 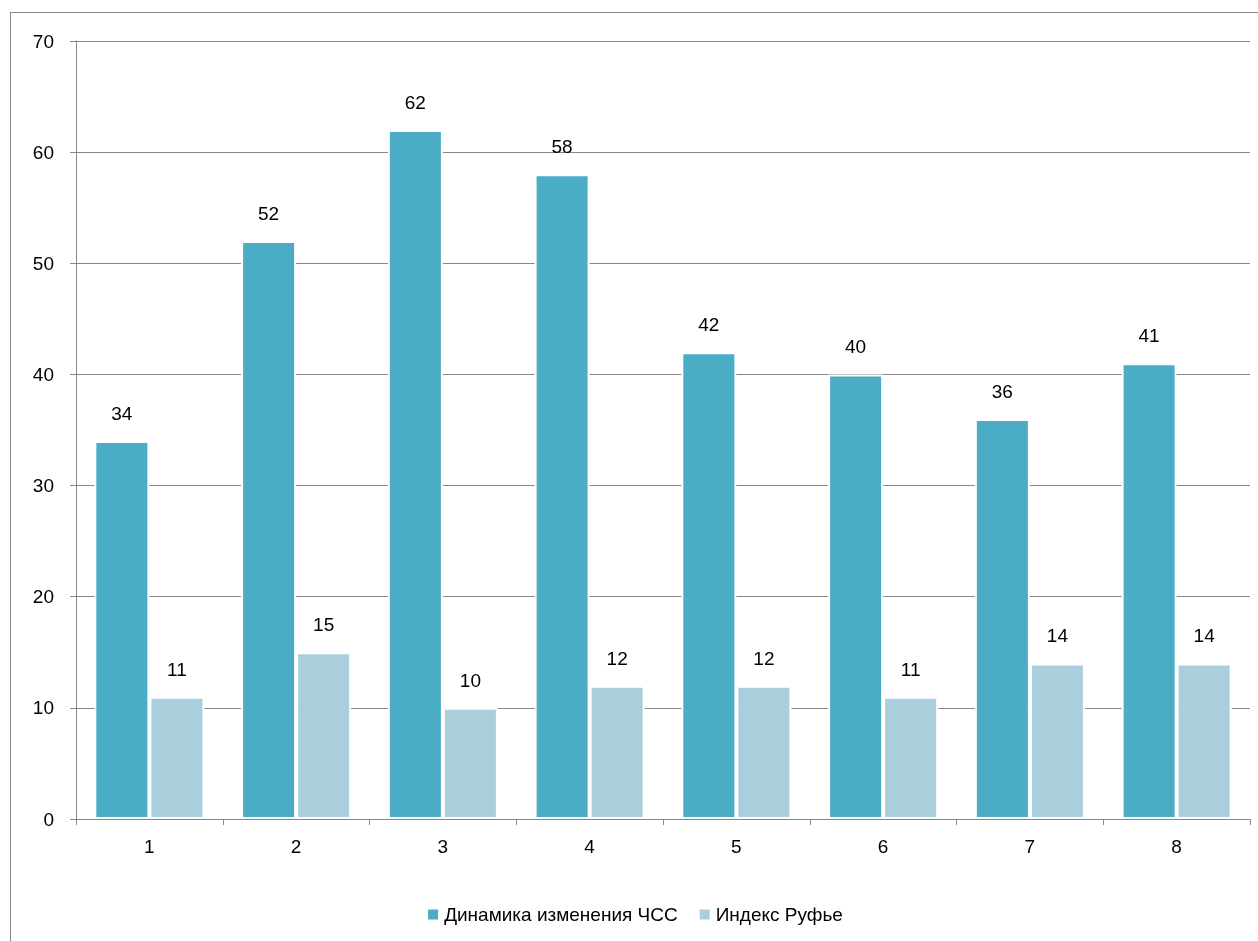 What do you see at coordinates (149, 846) in the screenshot?
I see `x-tick-label: 1` at bounding box center [149, 846].